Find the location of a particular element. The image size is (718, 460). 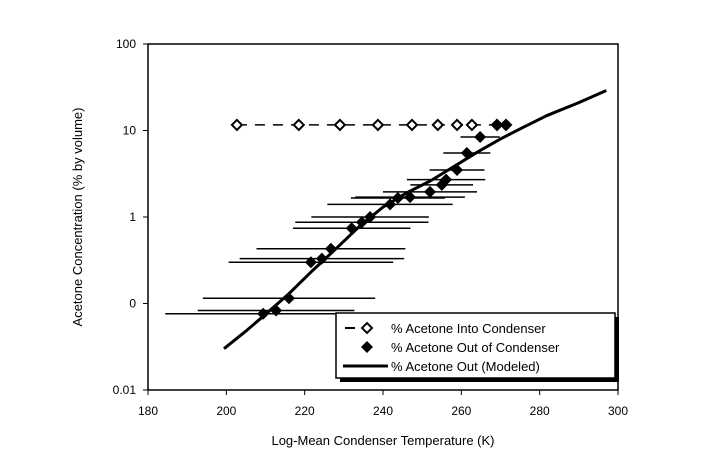

legend-filled-diamond-icon is located at coordinates (367, 347).